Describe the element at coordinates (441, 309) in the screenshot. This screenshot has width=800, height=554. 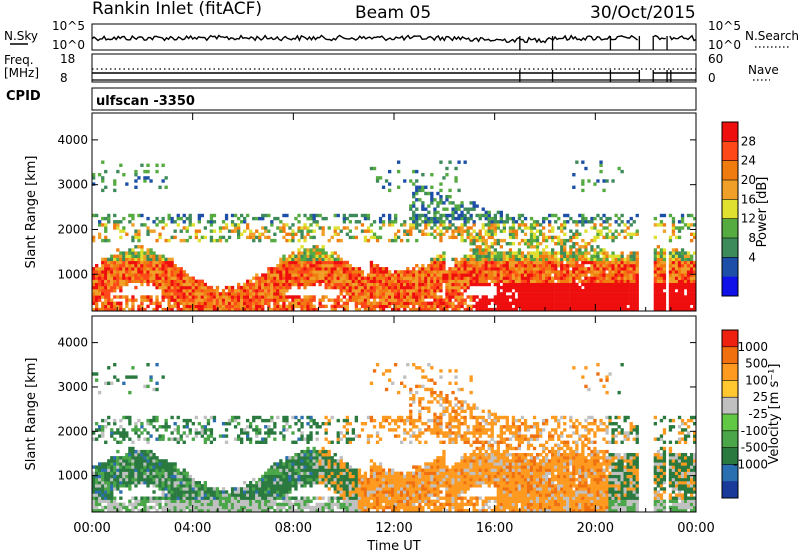
I see `heatmap-cell-1997` at that location.